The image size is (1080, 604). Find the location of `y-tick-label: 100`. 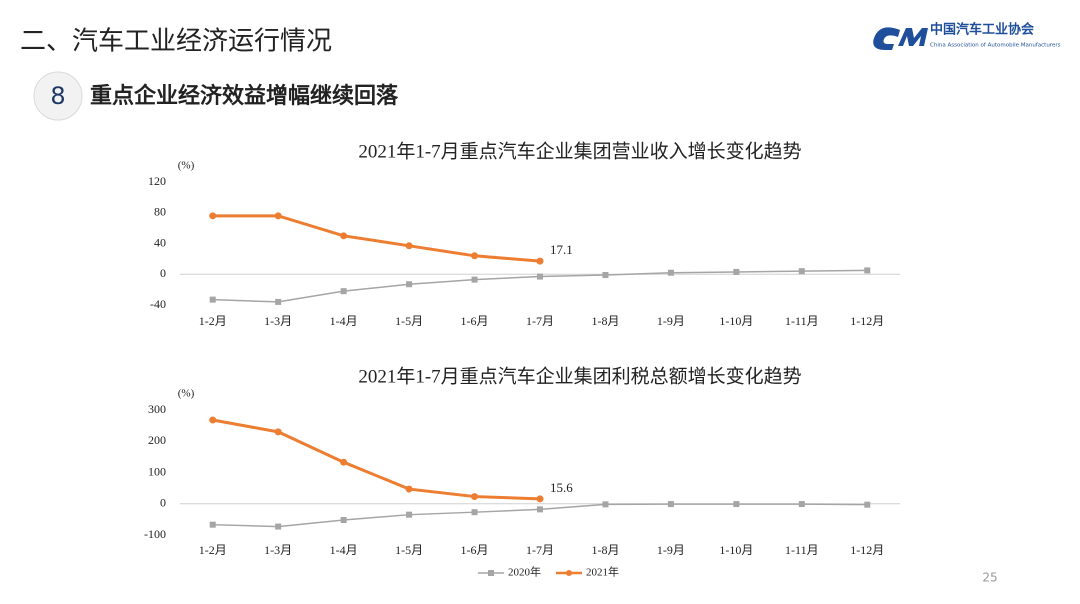

y-tick-label: 100 is located at coordinates (157, 471).